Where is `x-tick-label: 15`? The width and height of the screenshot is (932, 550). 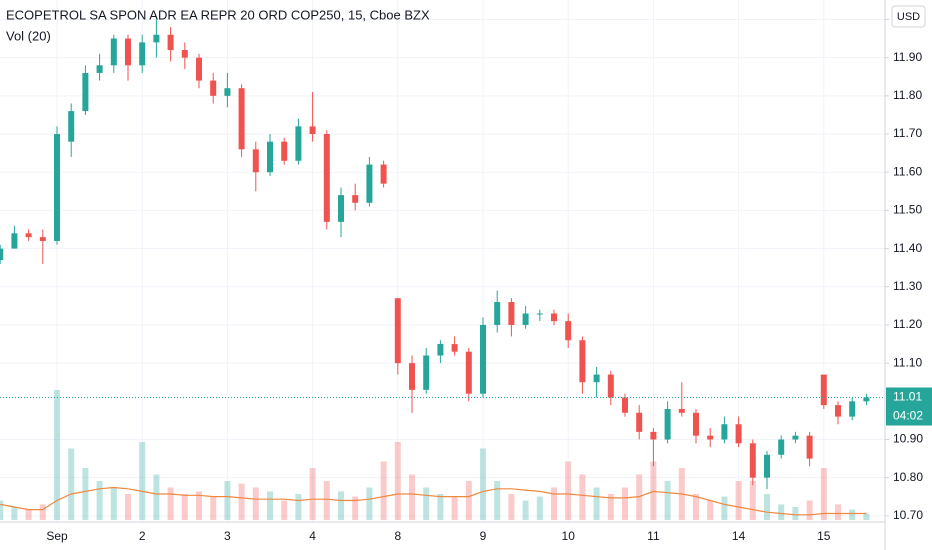
x-tick-label: 15 is located at coordinates (824, 536).